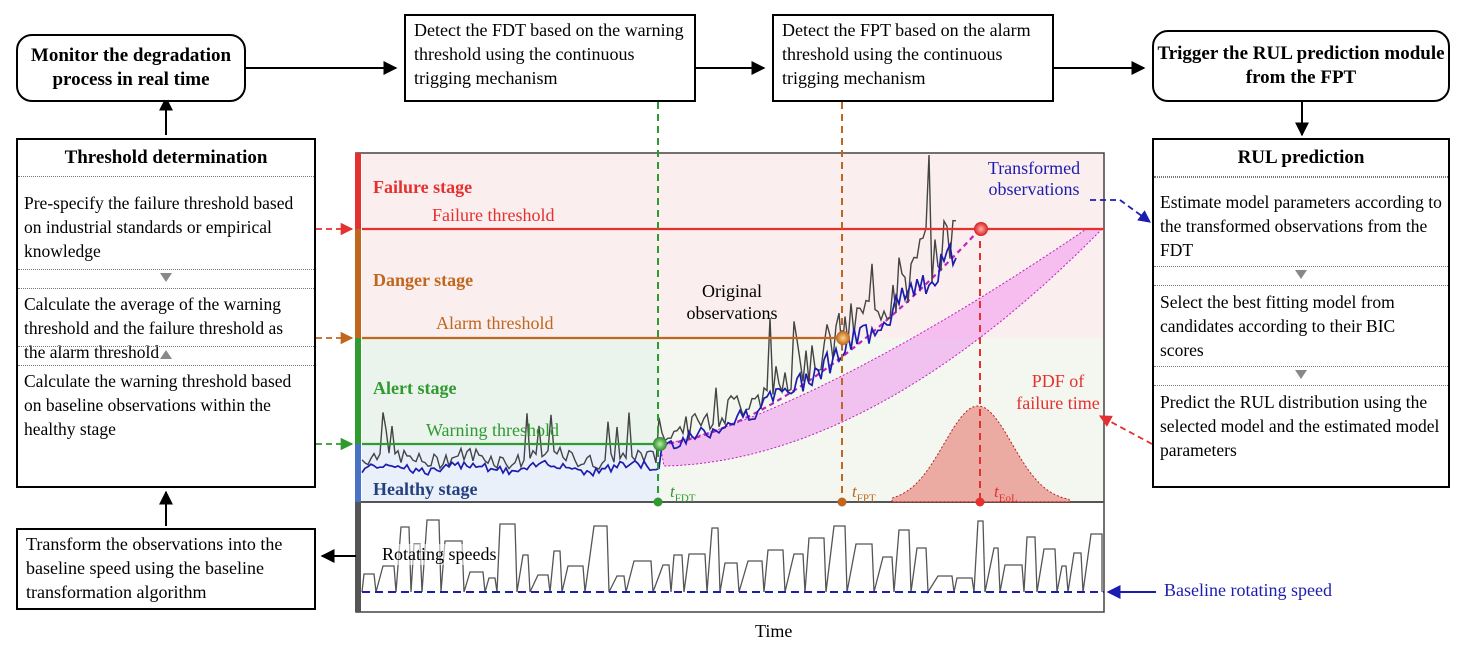  I want to click on alert-region, so click(511, 391).